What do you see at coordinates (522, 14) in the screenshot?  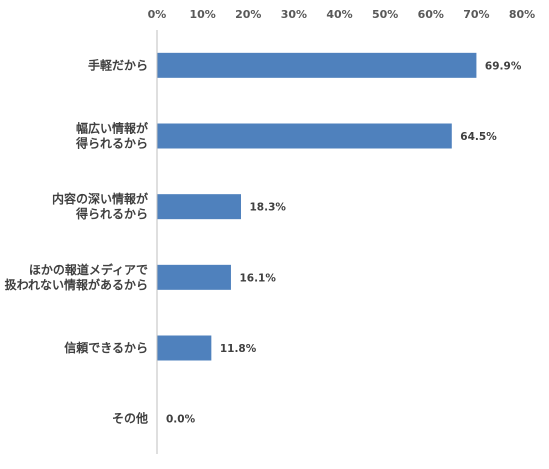 I see `x-tick-label: 80%` at bounding box center [522, 14].